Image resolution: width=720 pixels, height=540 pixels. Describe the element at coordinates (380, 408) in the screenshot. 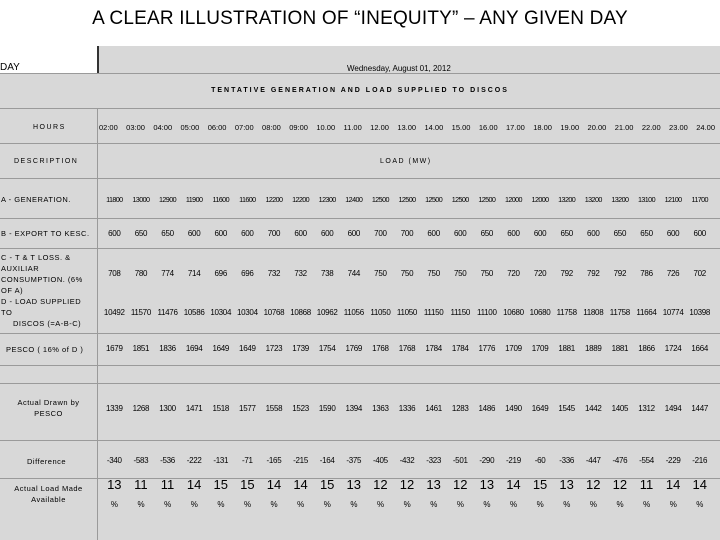

I see `table-cell: 1363` at that location.